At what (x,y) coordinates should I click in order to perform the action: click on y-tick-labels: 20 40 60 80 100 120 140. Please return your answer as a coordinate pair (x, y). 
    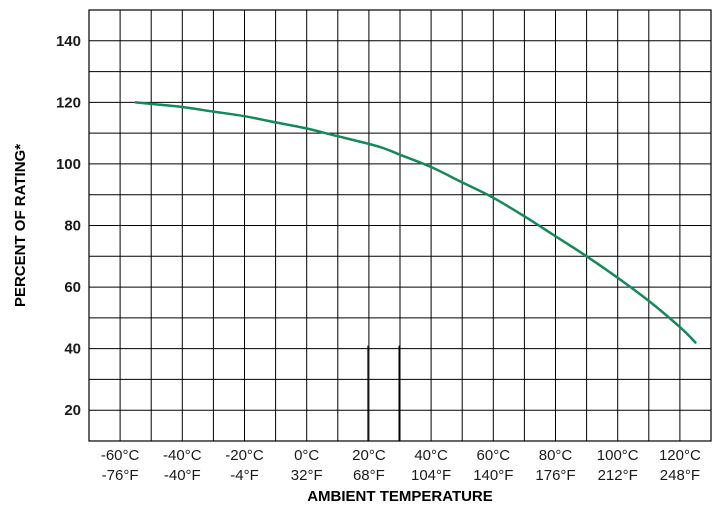
    Looking at the image, I should click on (68, 226).